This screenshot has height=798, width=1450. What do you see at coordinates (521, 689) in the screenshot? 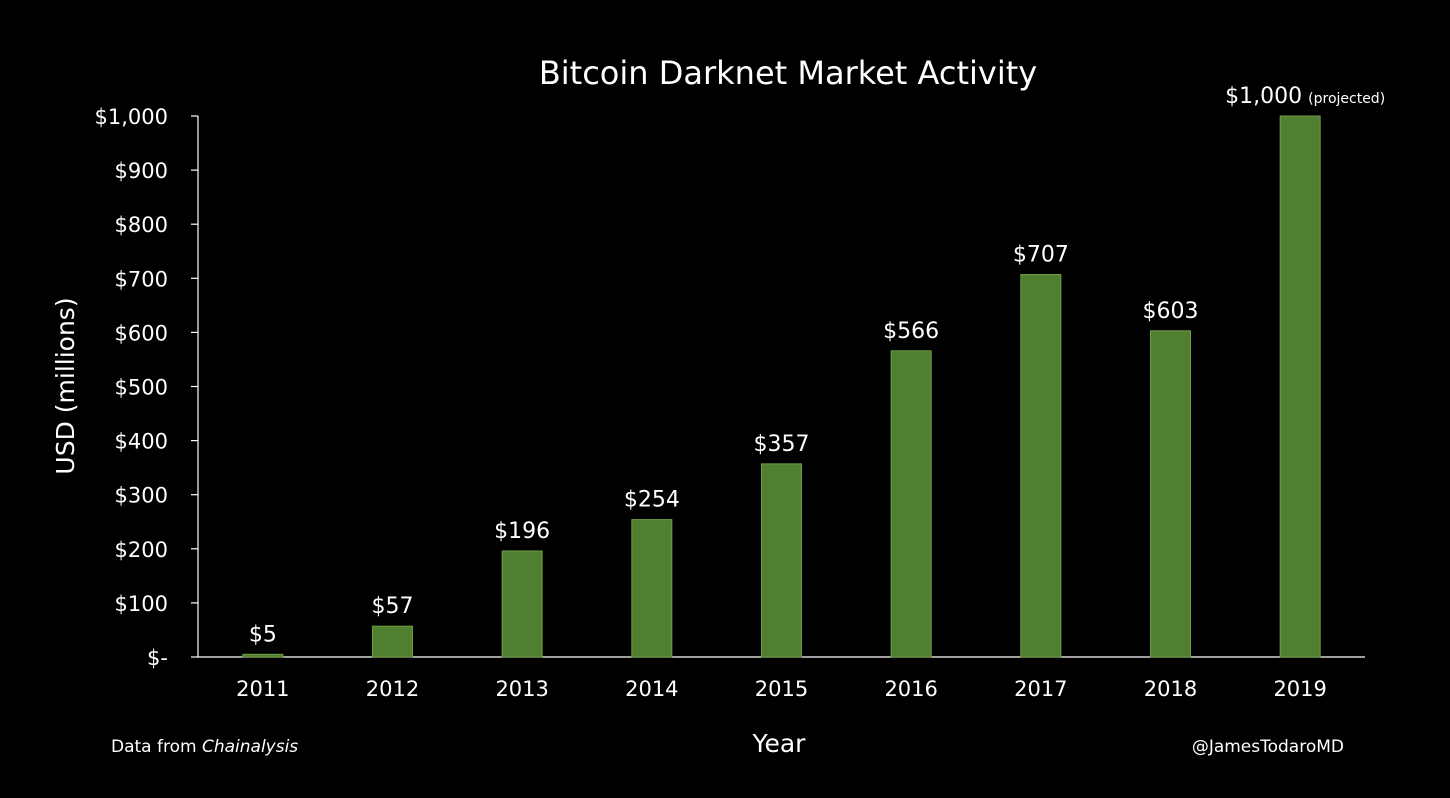
I see `x-tick-label: 2013` at bounding box center [521, 689].